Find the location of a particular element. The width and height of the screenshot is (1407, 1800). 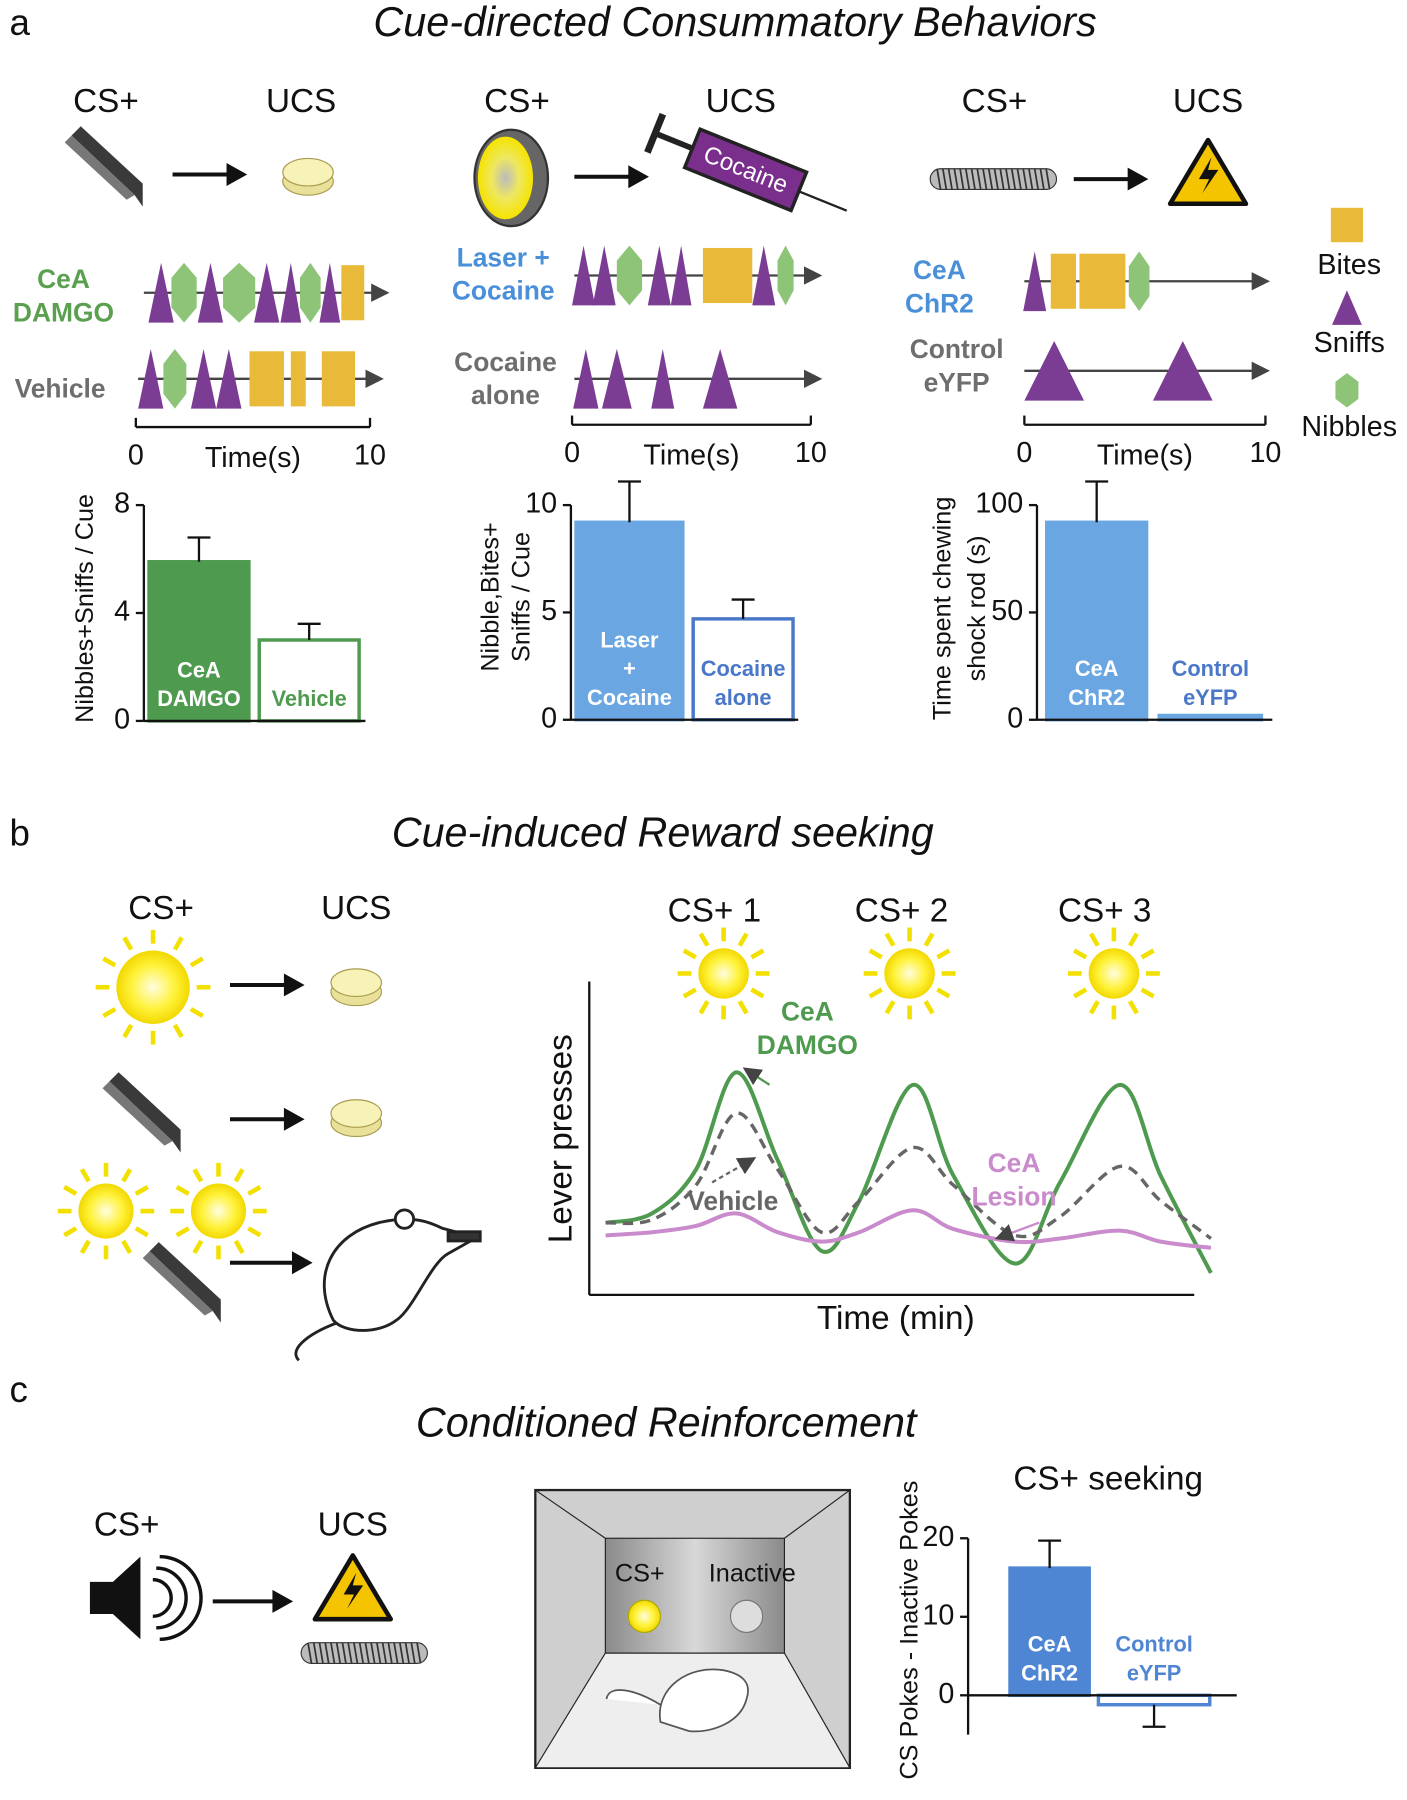

x-tick-label: 0 is located at coordinates (136, 455).